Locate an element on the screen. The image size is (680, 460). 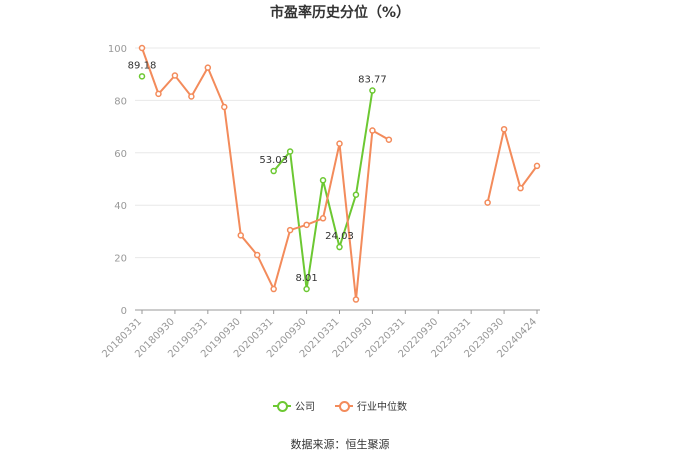
legend-item-company: 公司 is located at coordinates (294, 405).